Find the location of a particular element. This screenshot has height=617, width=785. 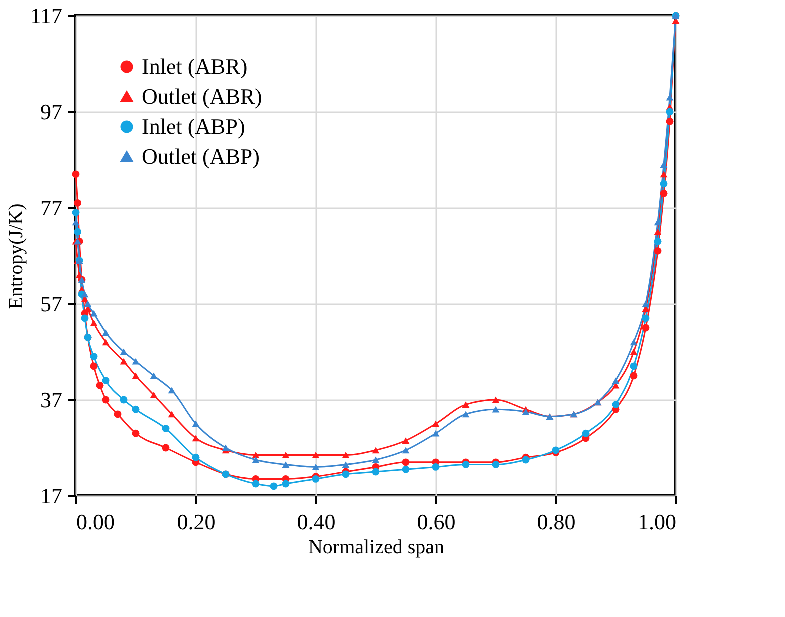

y-tick-label: 97 is located at coordinates (51, 112).